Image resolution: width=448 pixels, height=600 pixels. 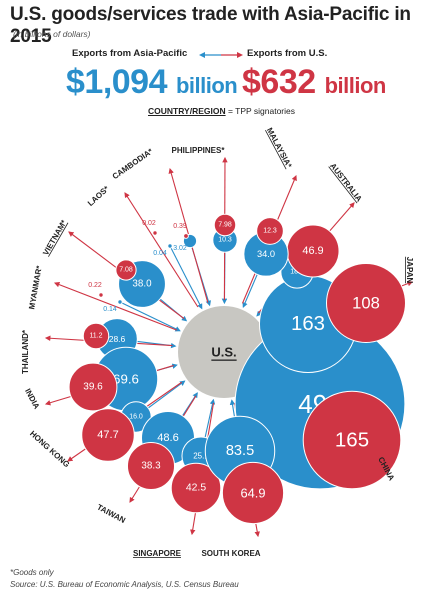 I want to click on asia-value-taiwan: 48.6, so click(x=168, y=438).